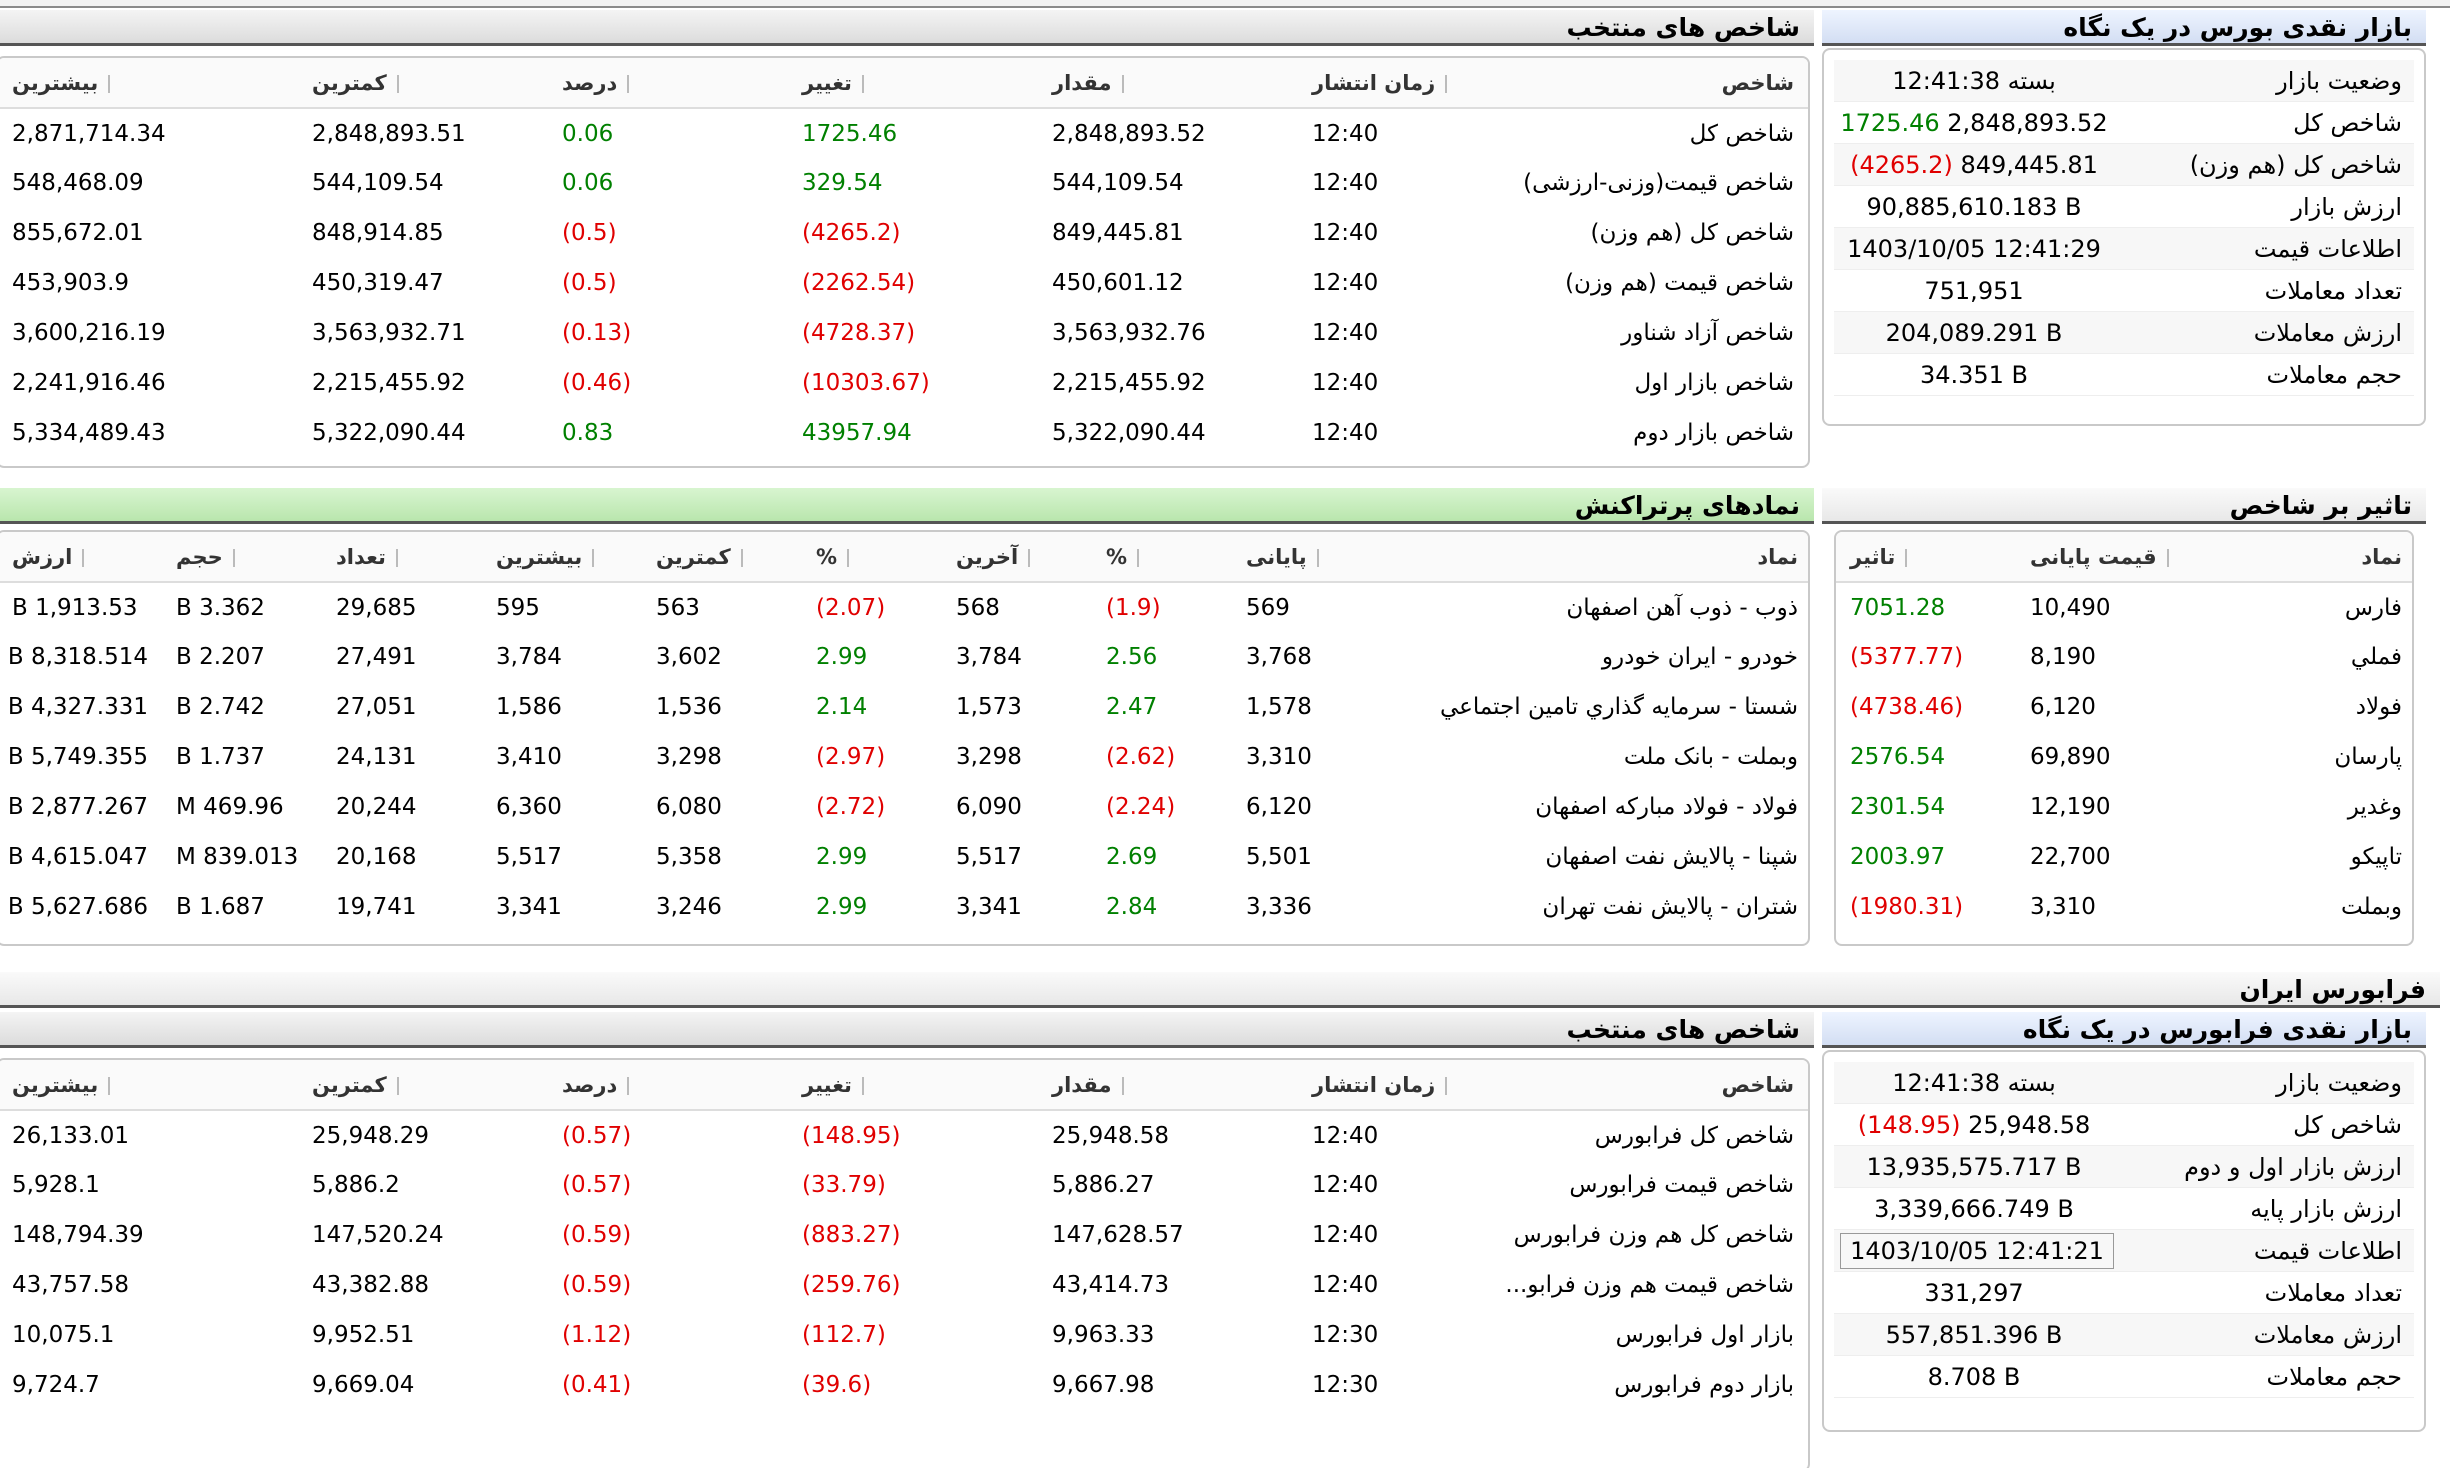  I want to click on column-header: تاثیر, so click(1926, 557).